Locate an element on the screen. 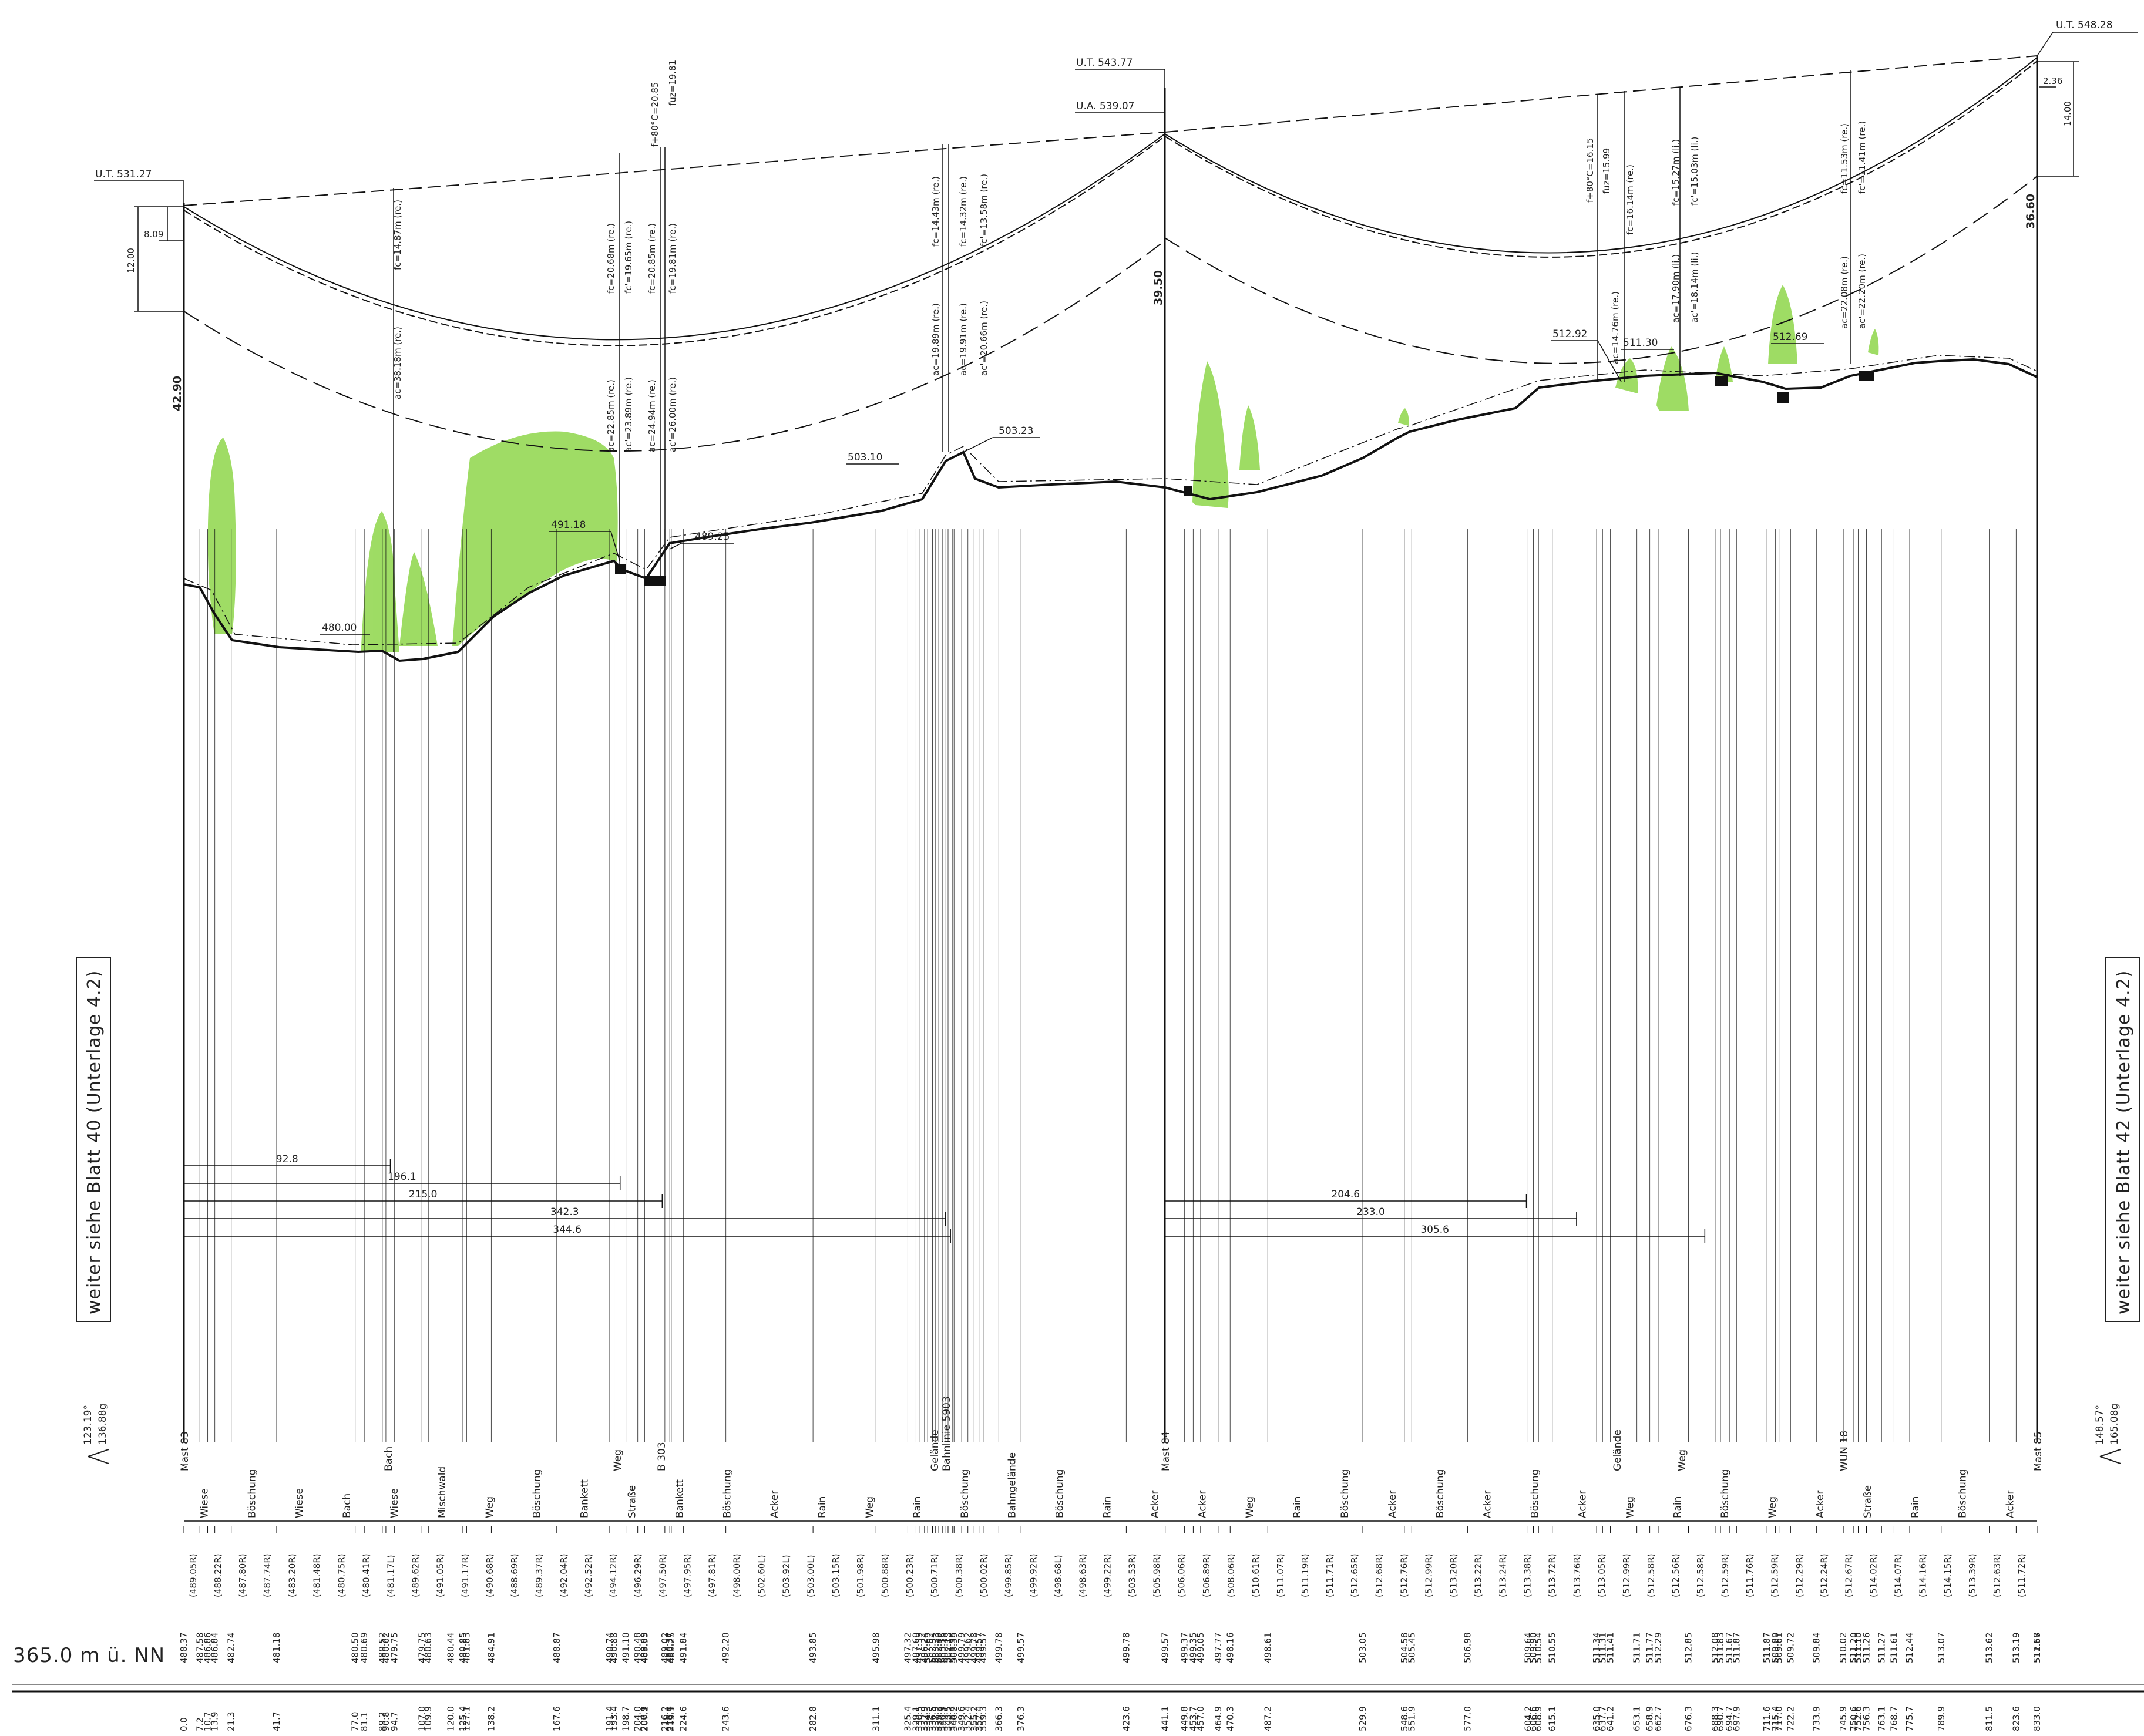  station-value: 487.2 is located at coordinates (1267, 1718).